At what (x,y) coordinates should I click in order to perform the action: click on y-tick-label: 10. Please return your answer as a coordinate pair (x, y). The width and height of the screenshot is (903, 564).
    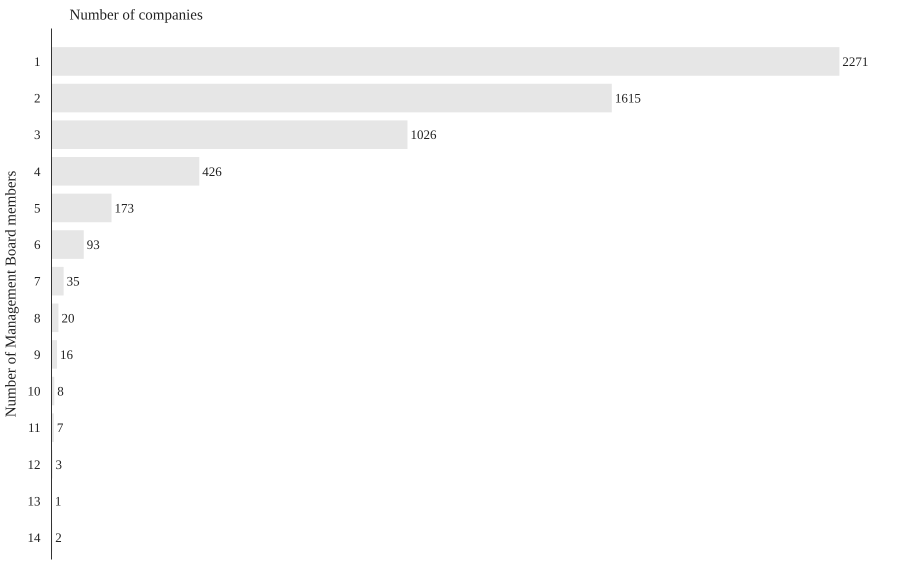
    Looking at the image, I should click on (34, 391).